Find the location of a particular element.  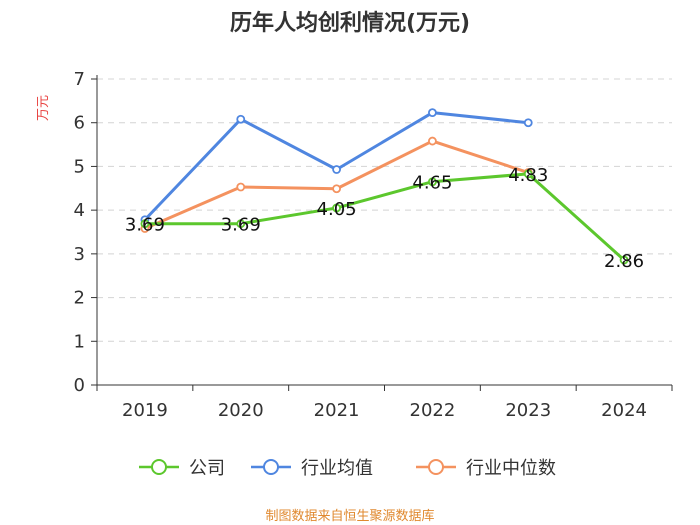

point-0-2022 is located at coordinates (432, 182).